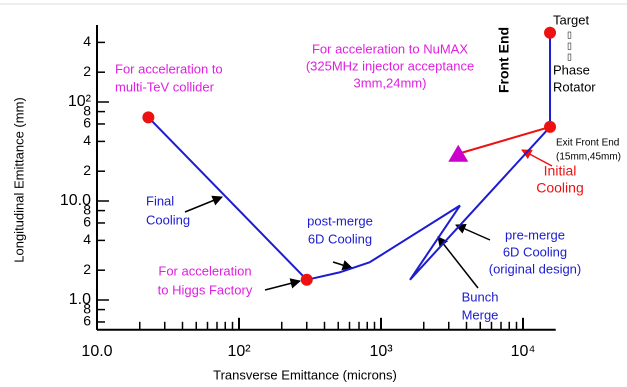 This screenshot has height=387, width=627. Describe the element at coordinates (571, 69) in the screenshot. I see `annotation: Phase` at that location.